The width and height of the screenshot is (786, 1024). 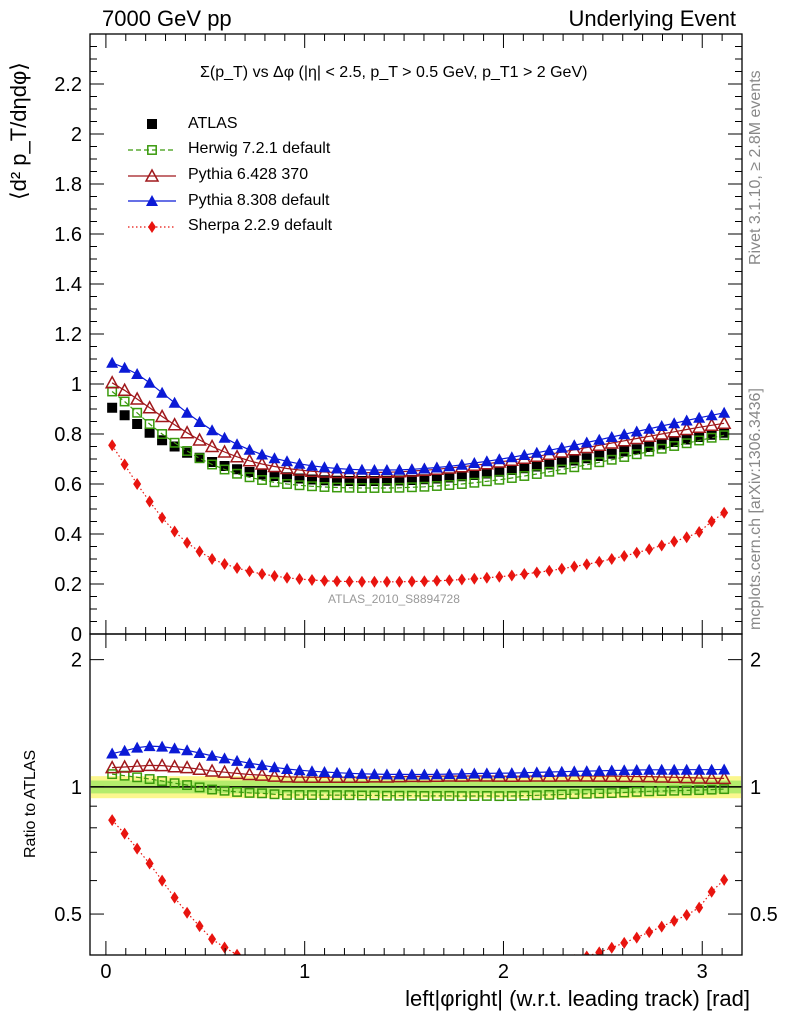 I want to click on ratio-y-tick-label-right: 0.5, so click(x=764, y=915).